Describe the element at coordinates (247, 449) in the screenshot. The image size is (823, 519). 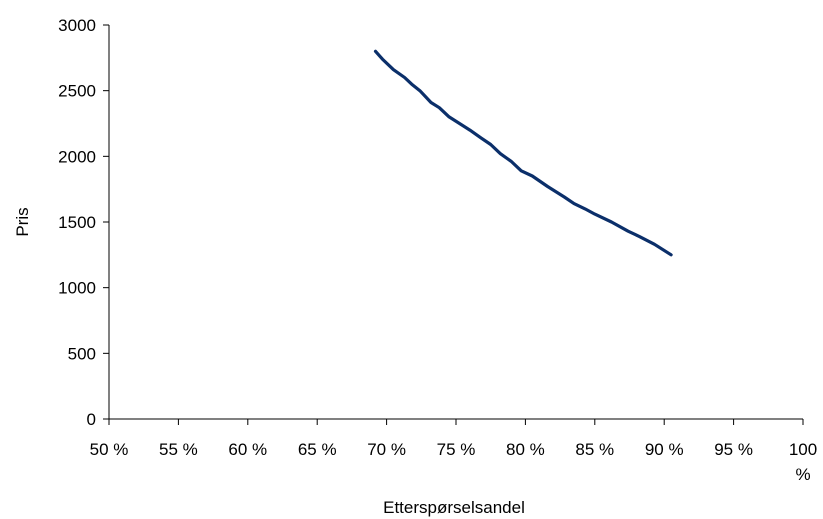
I see `x-tick-label: 60 %` at that location.